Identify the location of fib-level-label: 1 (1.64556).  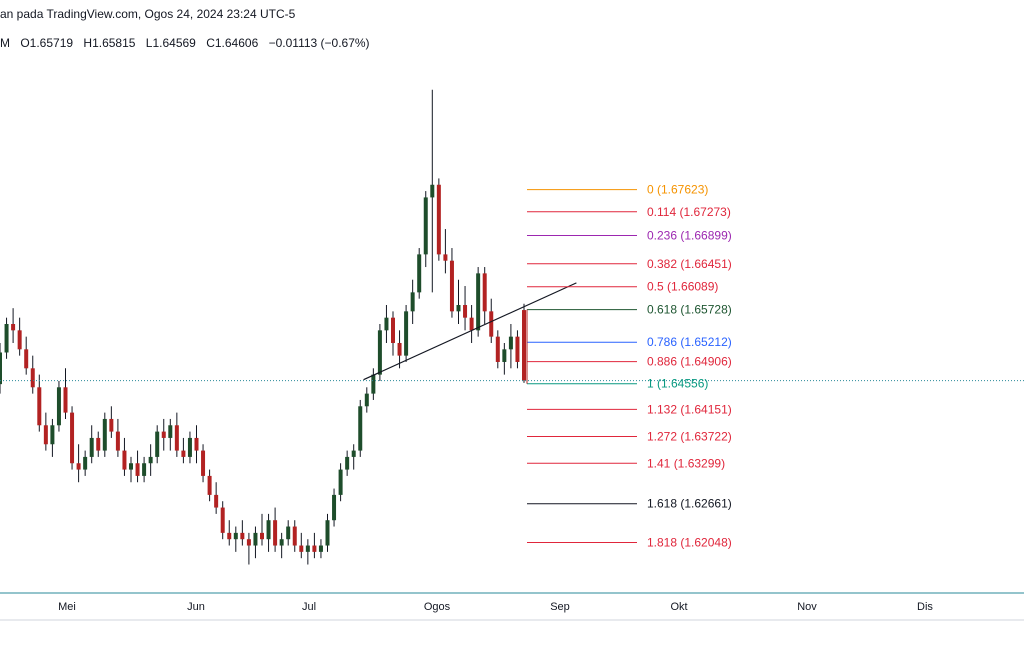
(677, 384).